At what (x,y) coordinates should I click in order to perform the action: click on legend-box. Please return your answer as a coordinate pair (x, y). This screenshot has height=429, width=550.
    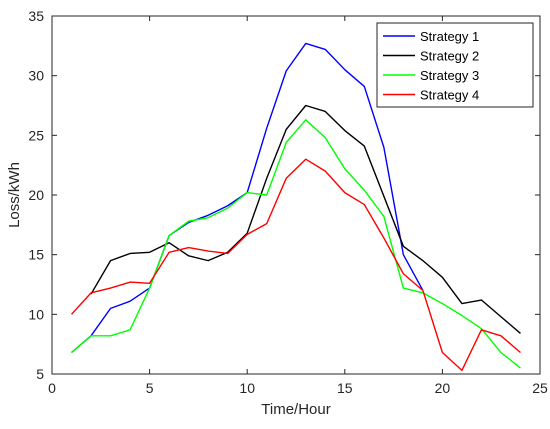
    Looking at the image, I should click on (455, 65).